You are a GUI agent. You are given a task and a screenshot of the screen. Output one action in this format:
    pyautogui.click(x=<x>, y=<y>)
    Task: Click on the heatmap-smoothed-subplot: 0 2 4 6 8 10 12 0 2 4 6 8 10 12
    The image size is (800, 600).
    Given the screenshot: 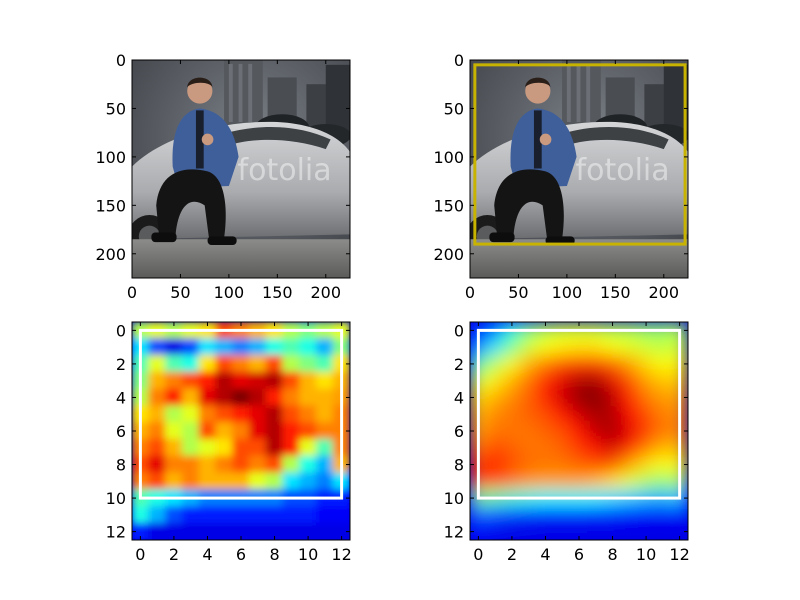 What is the action you would take?
    pyautogui.click(x=567, y=442)
    